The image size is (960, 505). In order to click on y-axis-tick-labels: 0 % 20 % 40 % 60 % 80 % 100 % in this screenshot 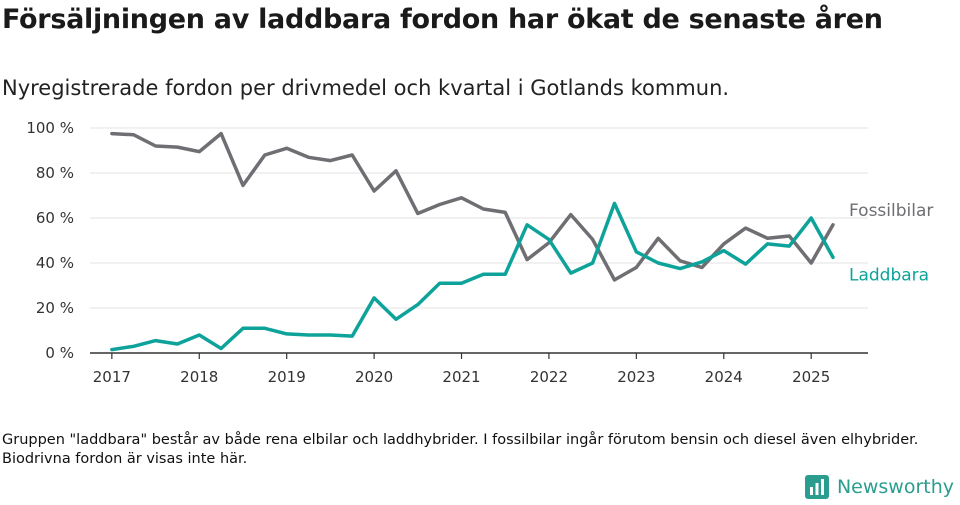, I will do `click(50, 240)`.